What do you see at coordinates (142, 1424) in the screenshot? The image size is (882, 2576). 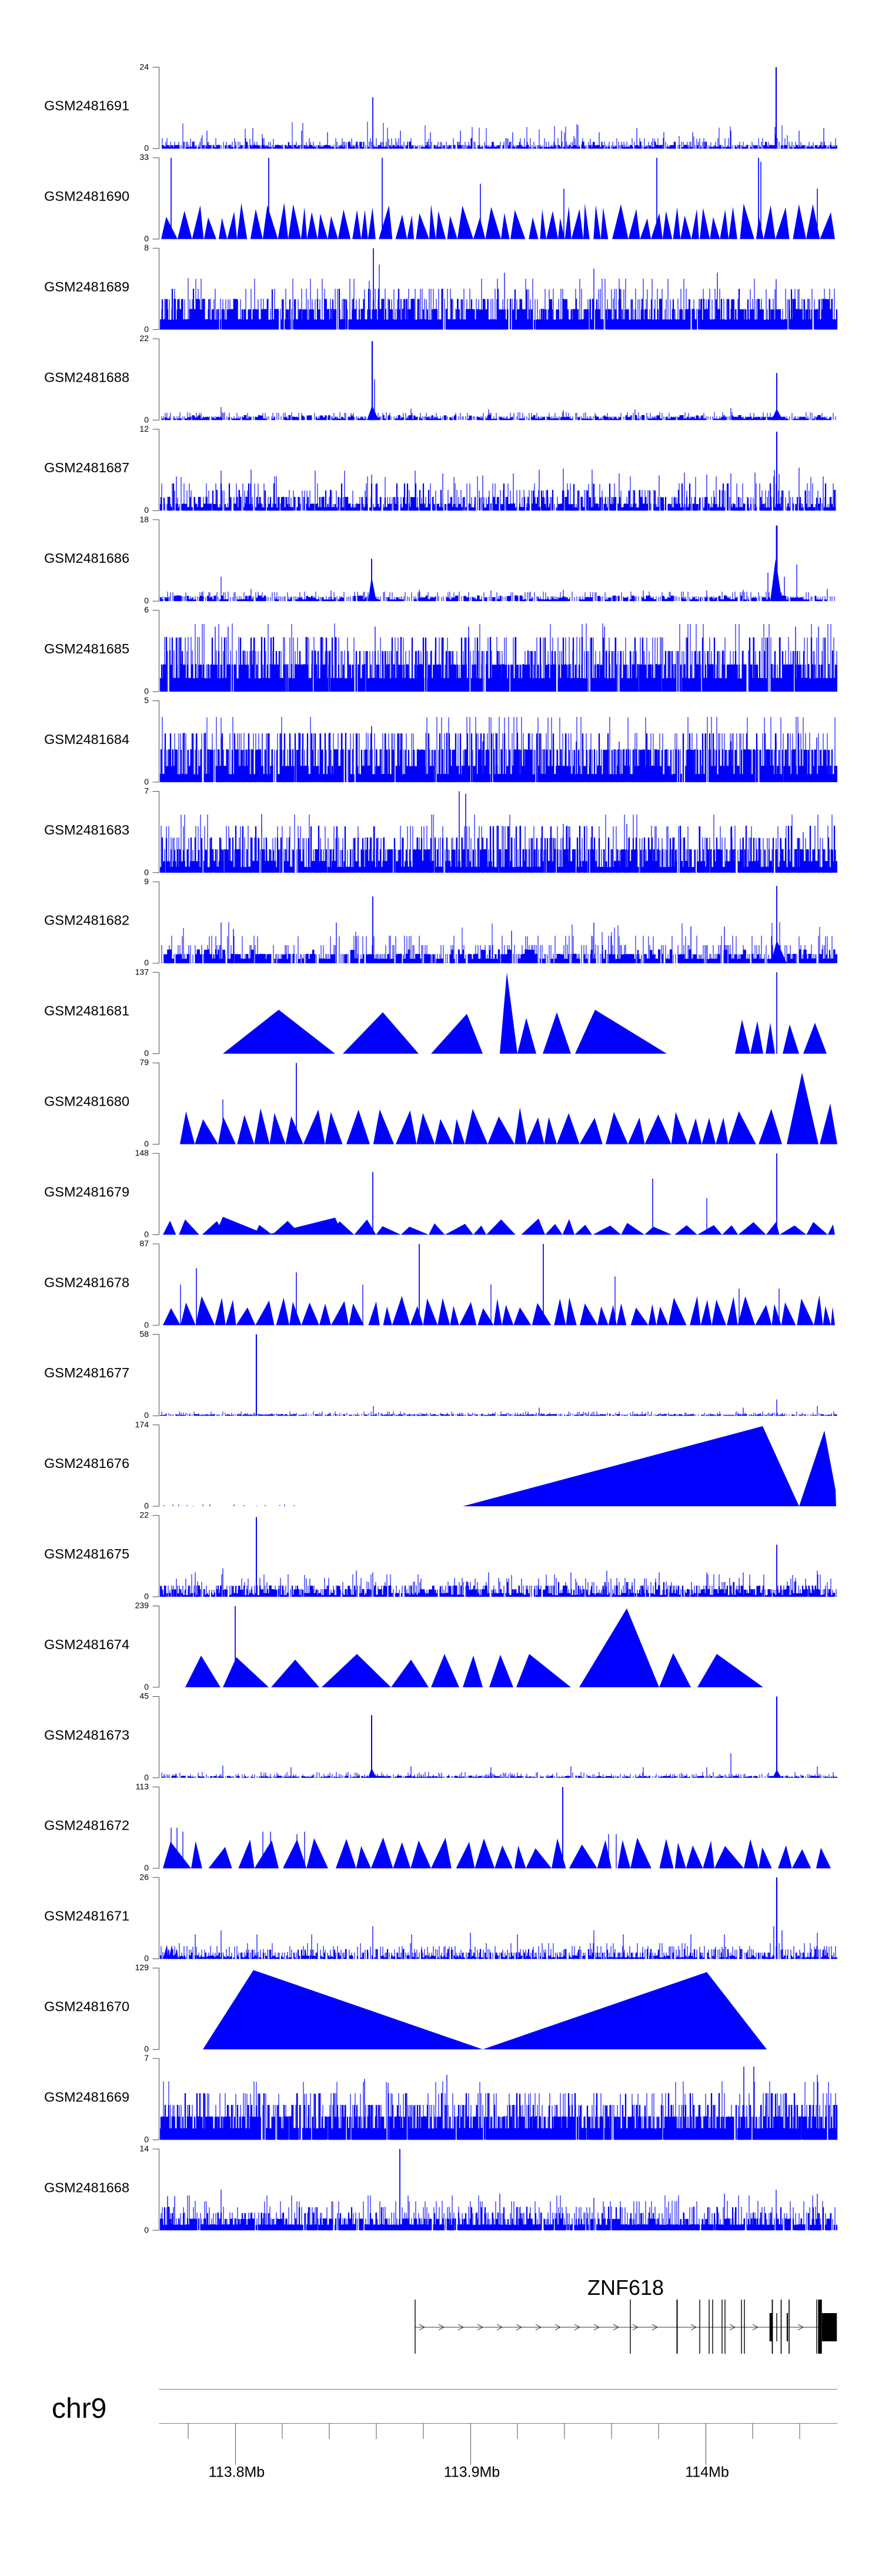 I see `svg-text: 174` at bounding box center [142, 1424].